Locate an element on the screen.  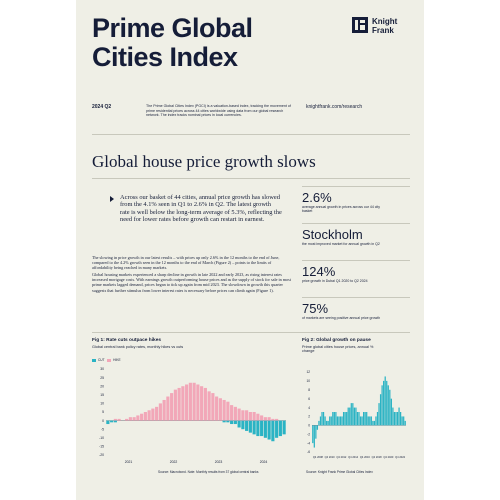
x-tick-label: 2021 is located at coordinates (129, 462).